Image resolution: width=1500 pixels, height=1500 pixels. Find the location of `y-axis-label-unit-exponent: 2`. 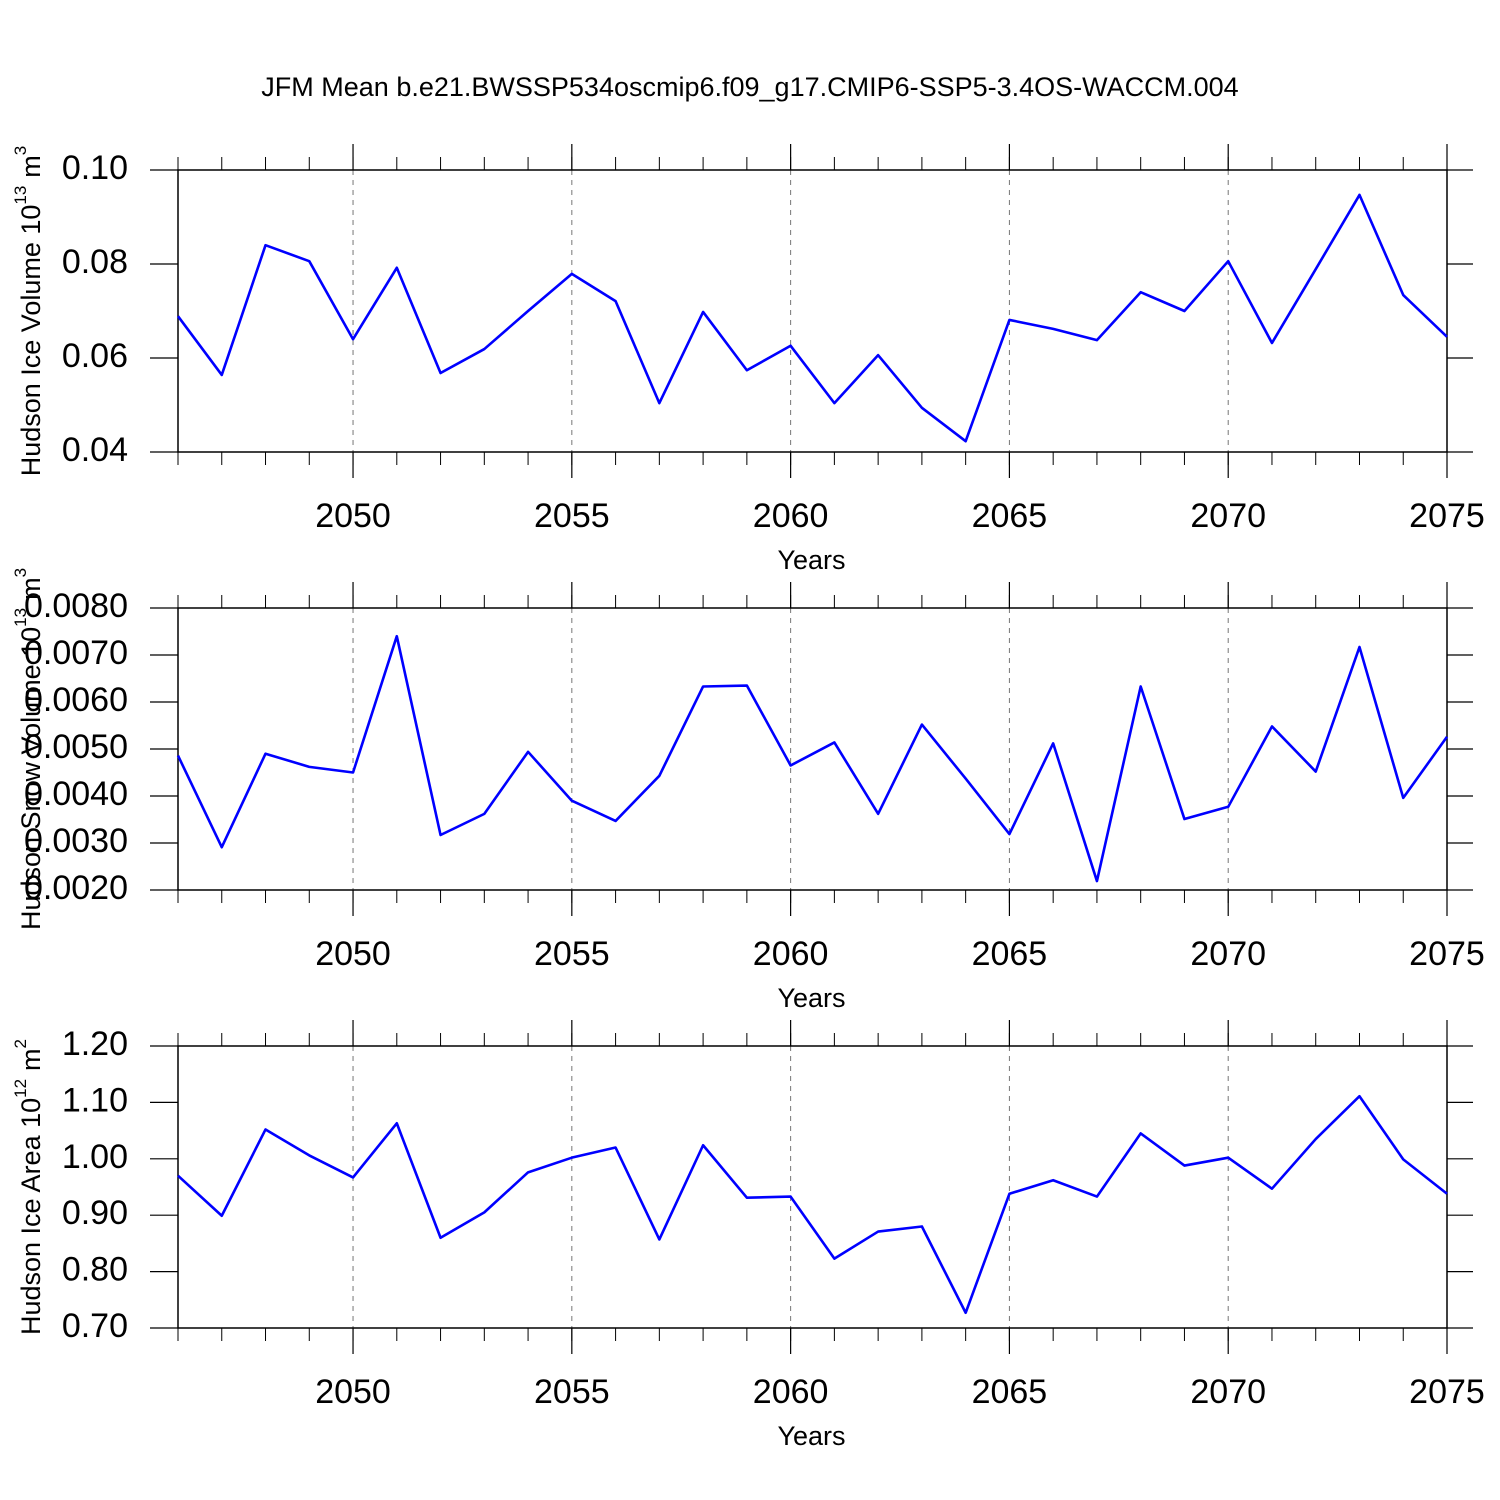

y-axis-label-unit-exponent: 2 is located at coordinates (20, 1043).